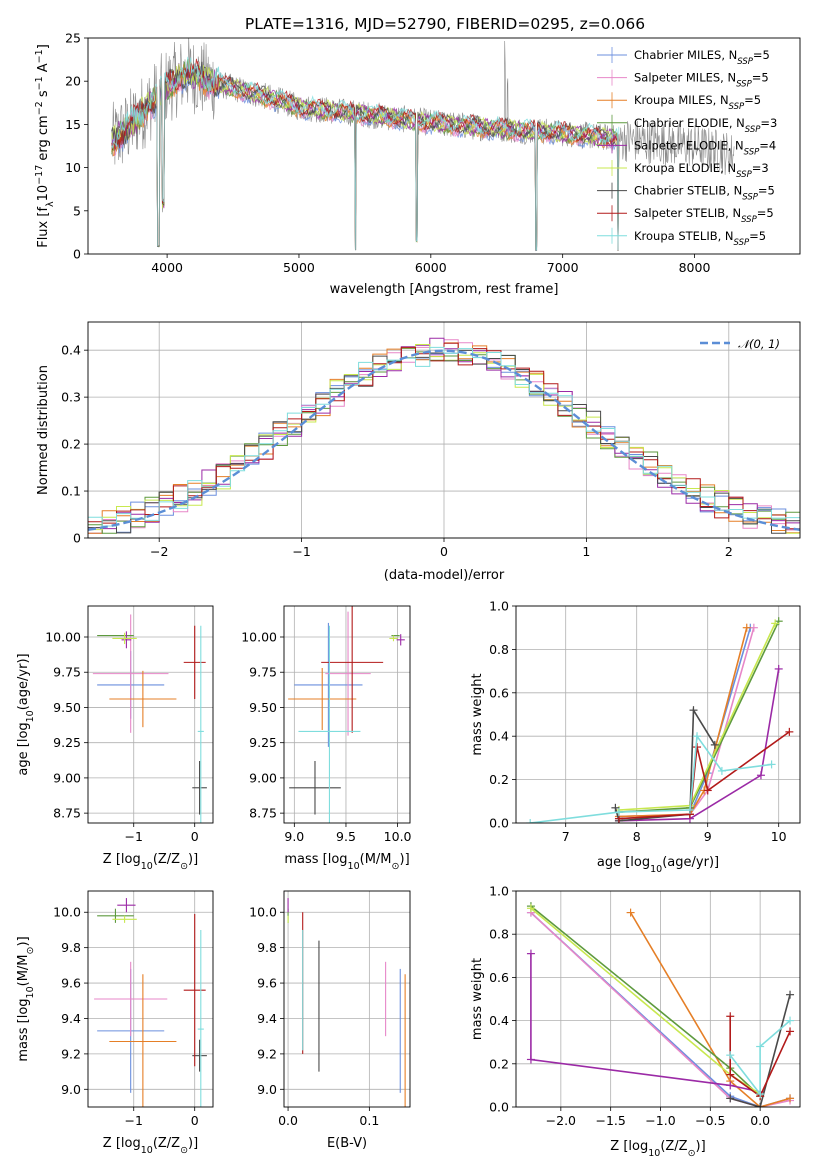 Image resolution: width=819 pixels, height=1170 pixels. I want to click on y-tick-label: 25, so click(73, 38).